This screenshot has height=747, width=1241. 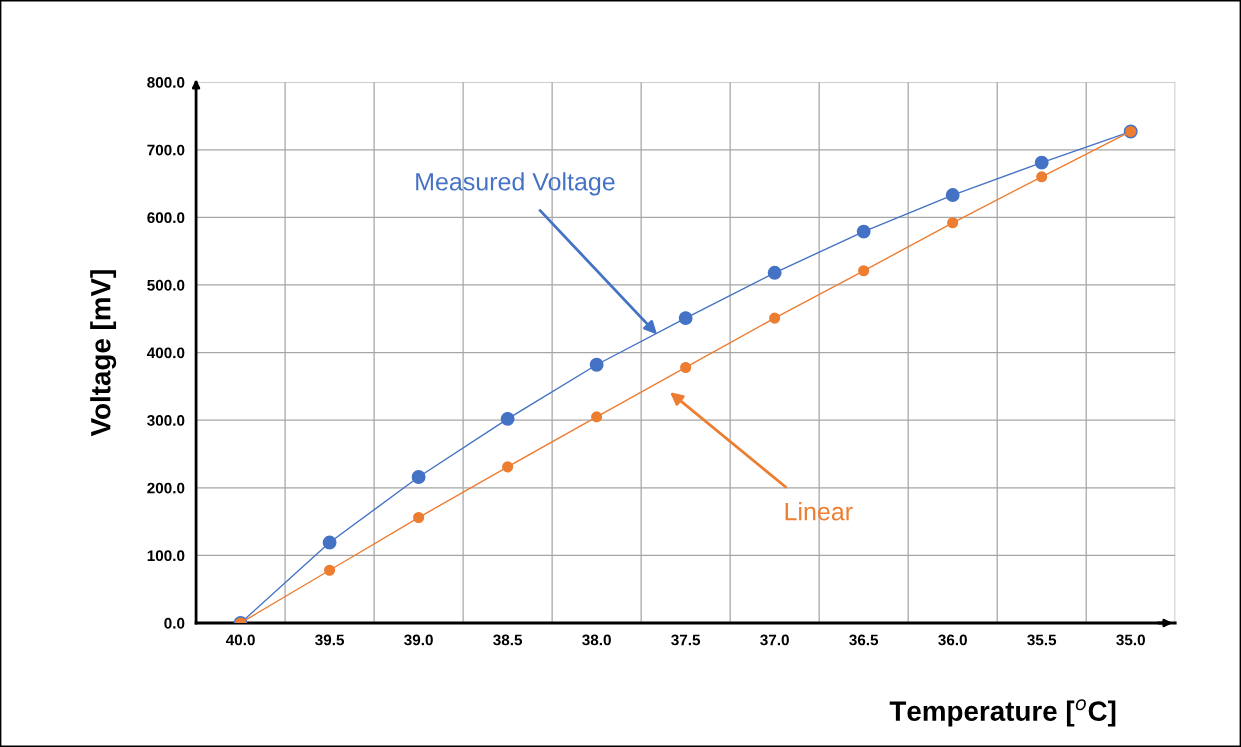 I want to click on x-tick-label: 38.5, so click(x=508, y=640).